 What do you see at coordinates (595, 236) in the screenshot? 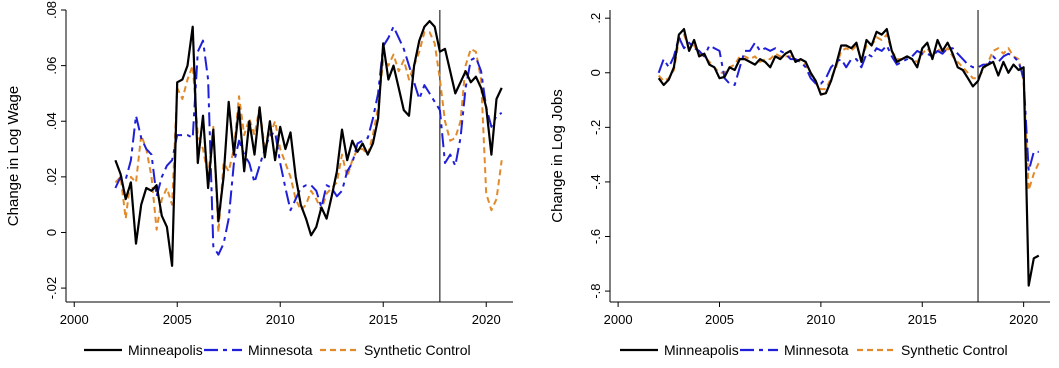
I see `y-tick-label: -.6` at bounding box center [595, 236].